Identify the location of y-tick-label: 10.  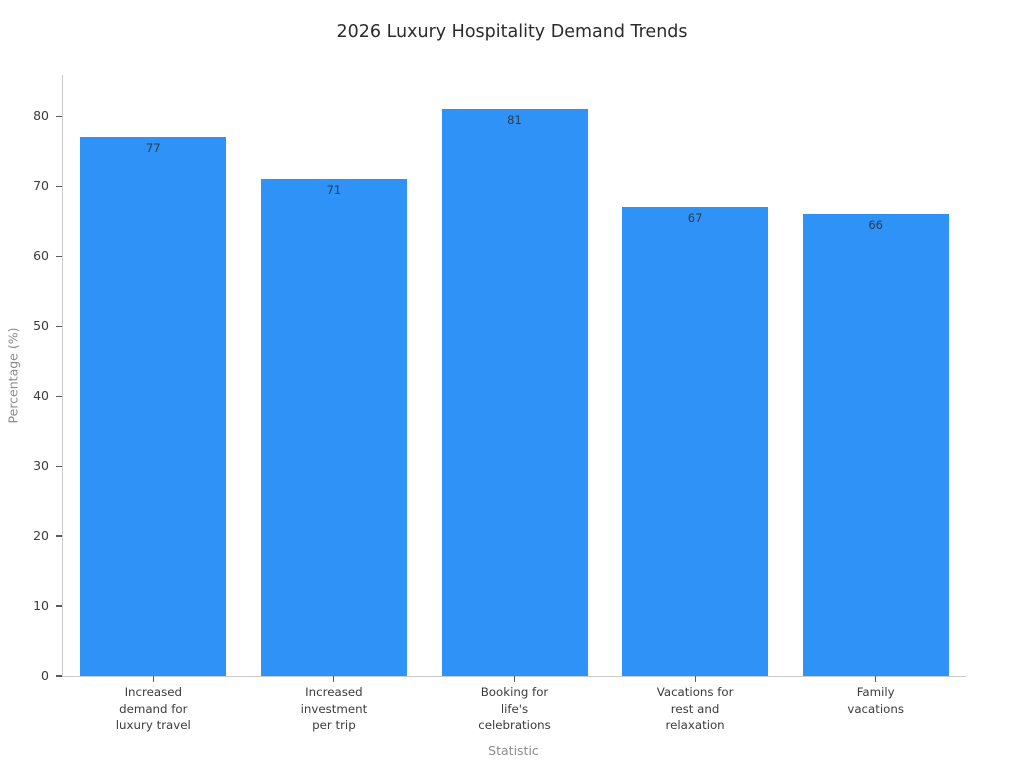
(41, 606).